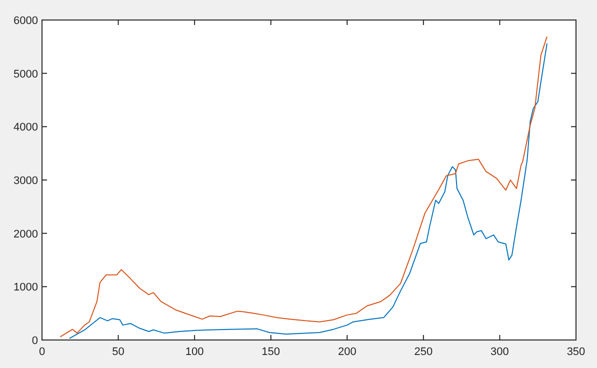  What do you see at coordinates (499, 352) in the screenshot?
I see `x-tick-label: 300` at bounding box center [499, 352].